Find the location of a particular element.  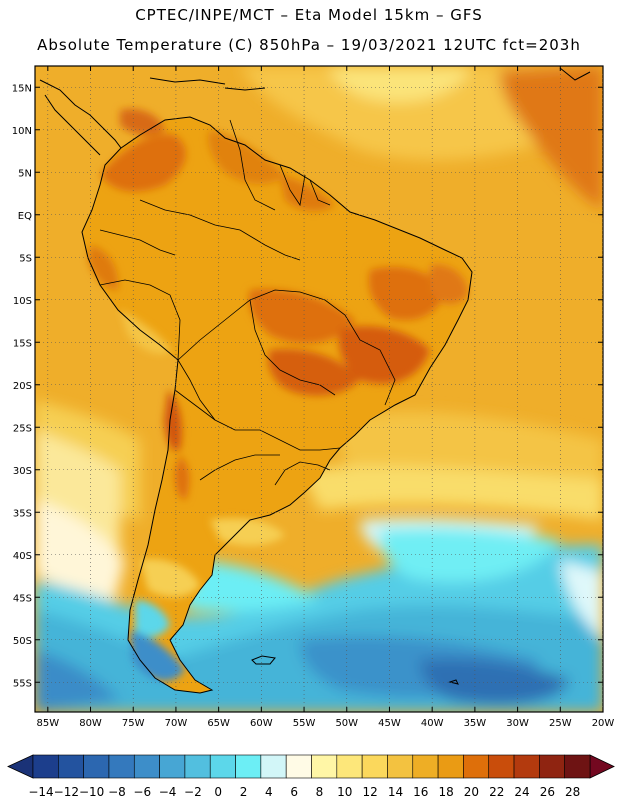

colorbar-label: 22 is located at coordinates (496, 792).